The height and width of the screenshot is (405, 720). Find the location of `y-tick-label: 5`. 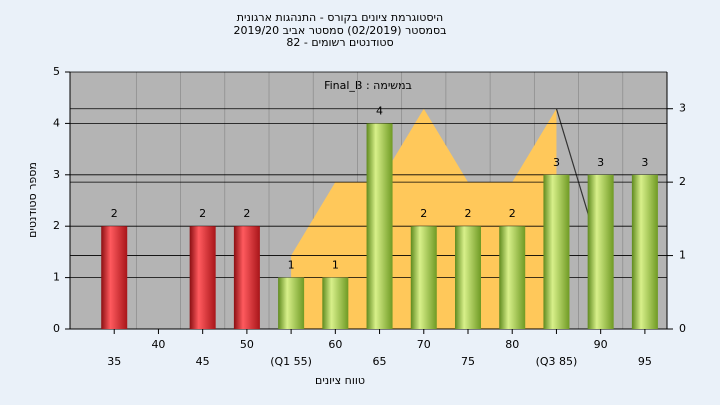

y-tick-label: 5 is located at coordinates (56, 71).